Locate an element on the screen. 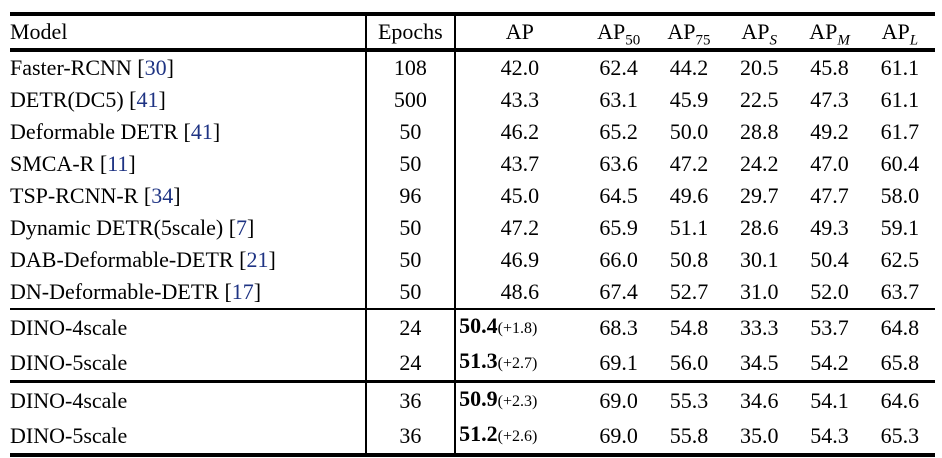  apS-cell: 20.5 is located at coordinates (759, 67).